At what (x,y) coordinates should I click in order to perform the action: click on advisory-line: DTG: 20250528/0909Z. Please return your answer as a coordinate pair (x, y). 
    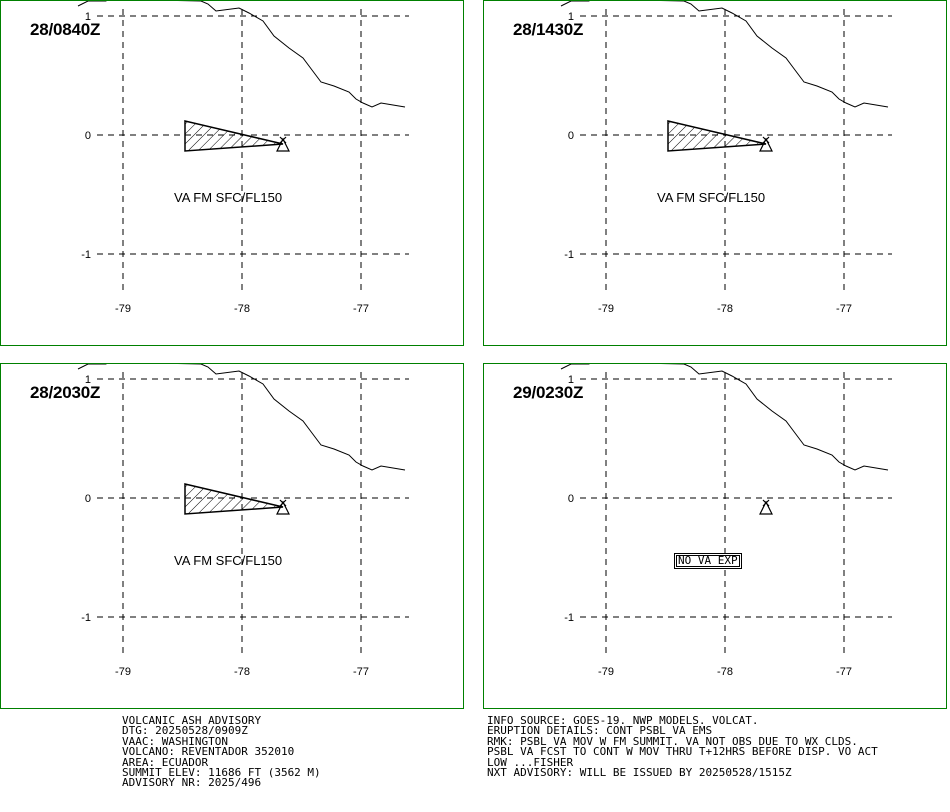
    Looking at the image, I should click on (185, 731).